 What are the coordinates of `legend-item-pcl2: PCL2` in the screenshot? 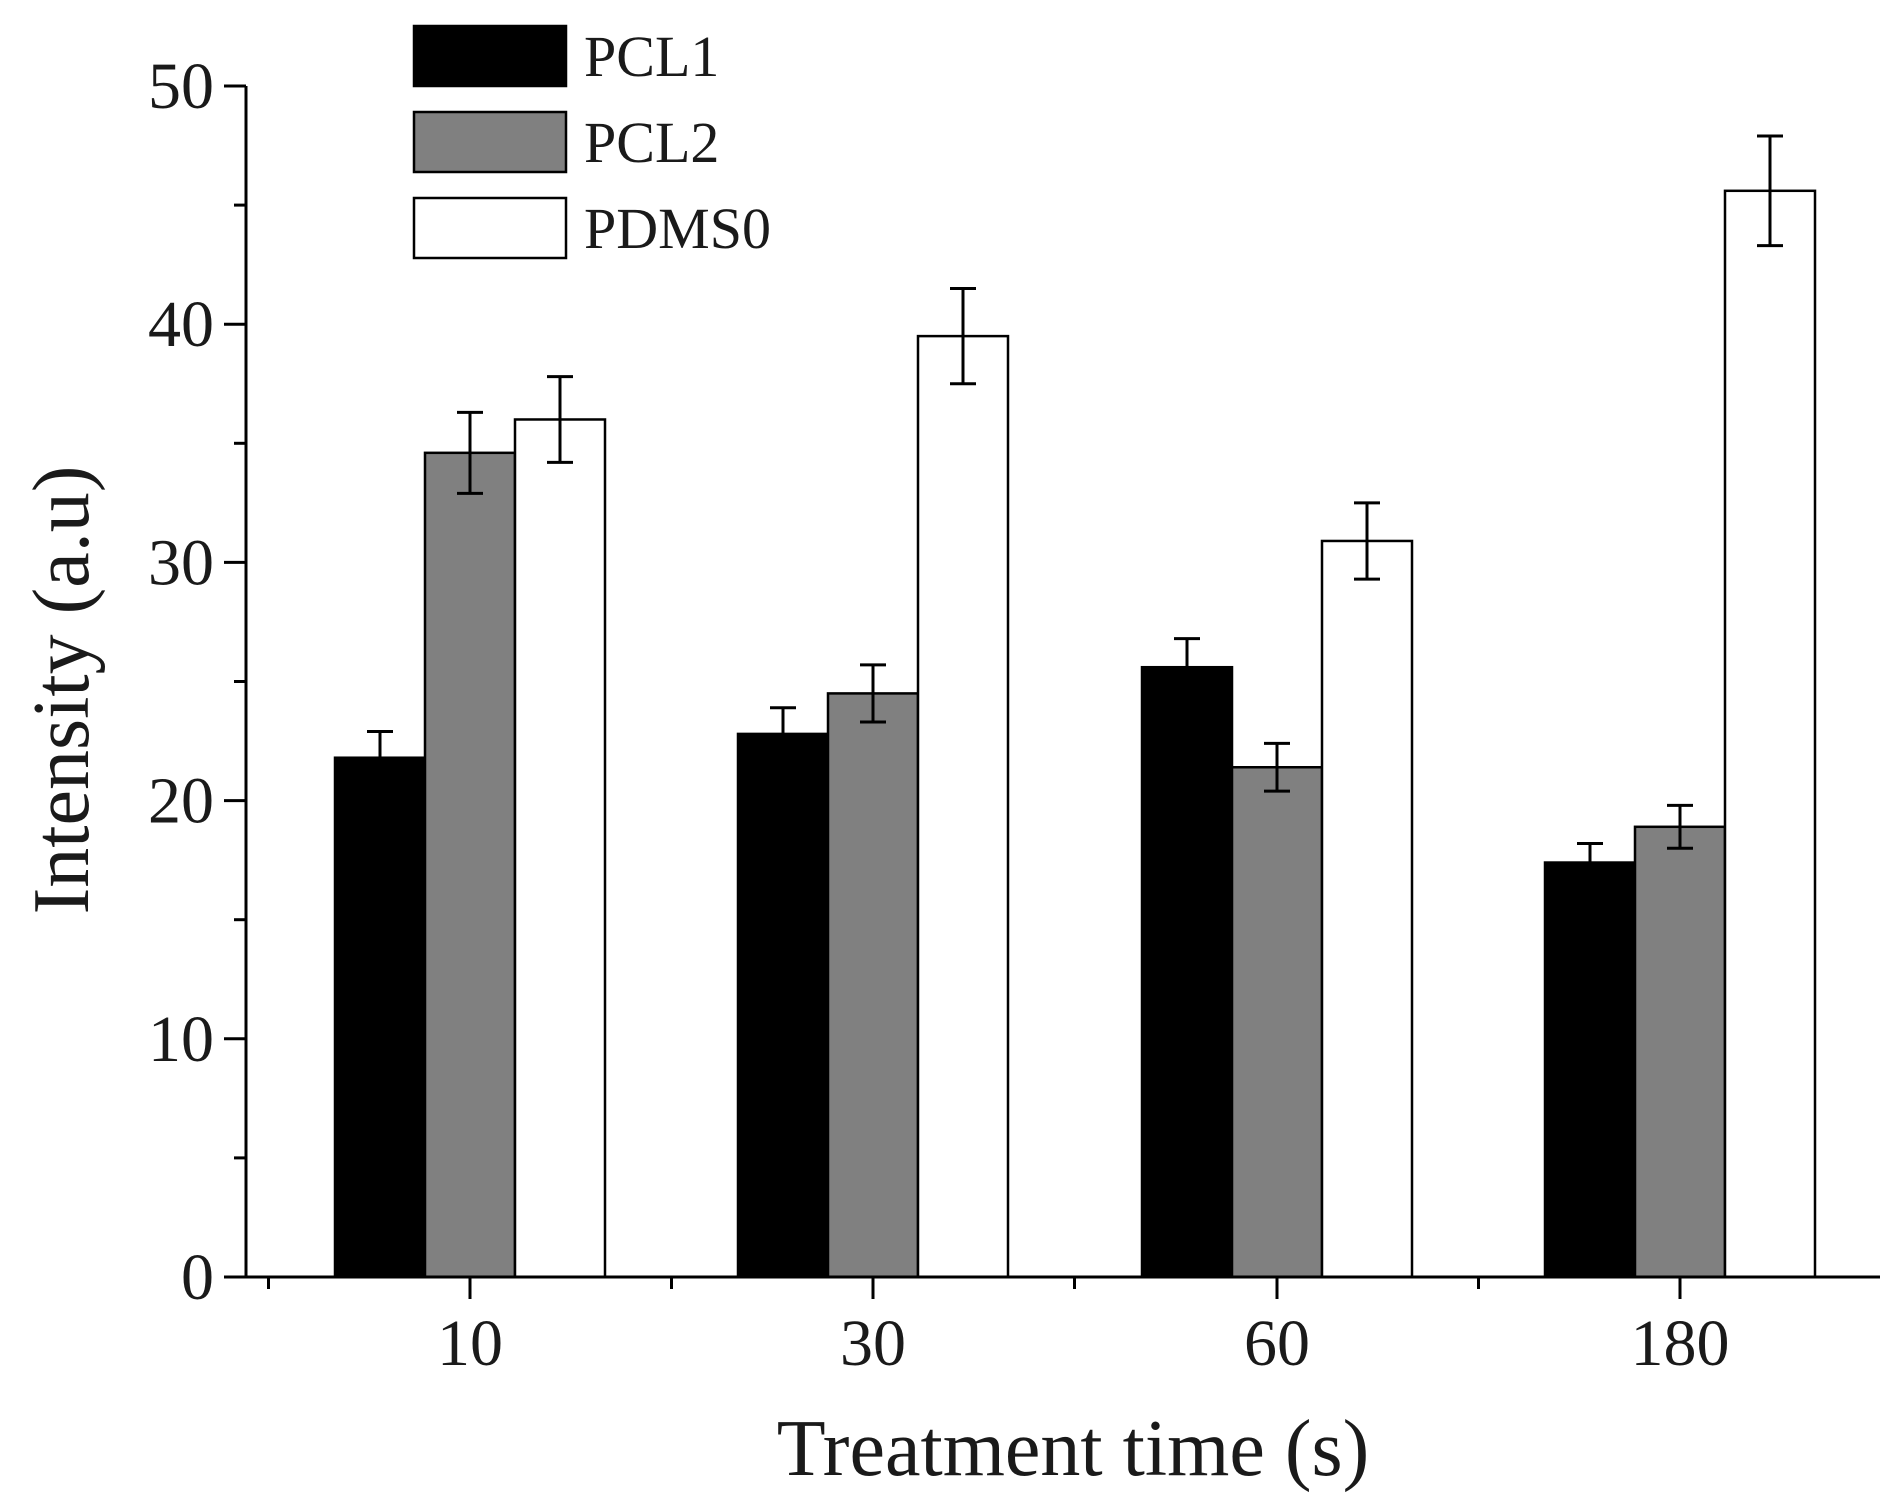 It's located at (565, 142).